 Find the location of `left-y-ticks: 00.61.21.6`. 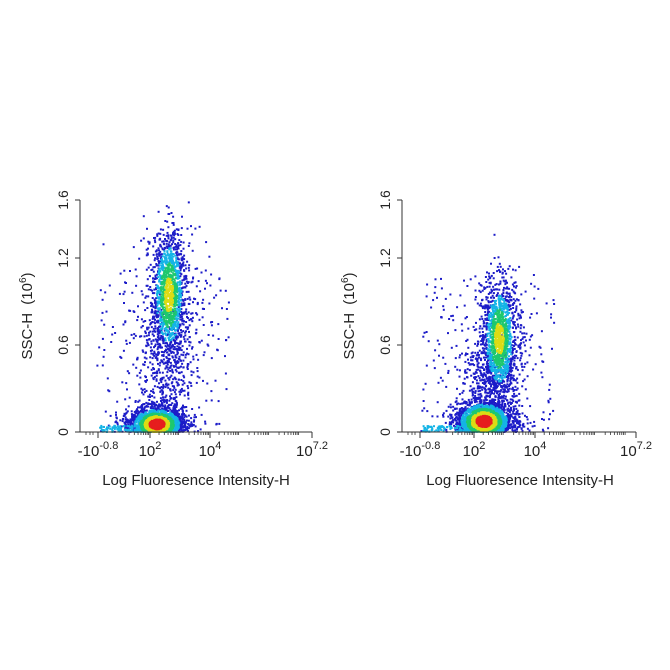

left-y-ticks: 00.61.21.6 is located at coordinates (67, 313).